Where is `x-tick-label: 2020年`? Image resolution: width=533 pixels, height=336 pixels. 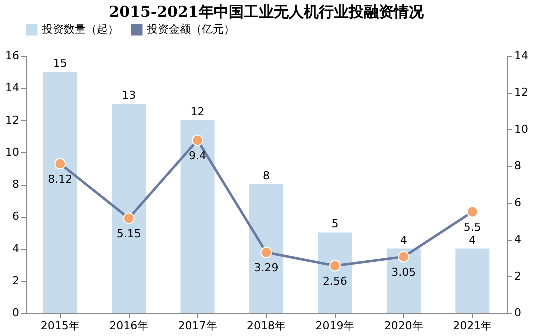
x-tick-label: 2020年 is located at coordinates (404, 326).